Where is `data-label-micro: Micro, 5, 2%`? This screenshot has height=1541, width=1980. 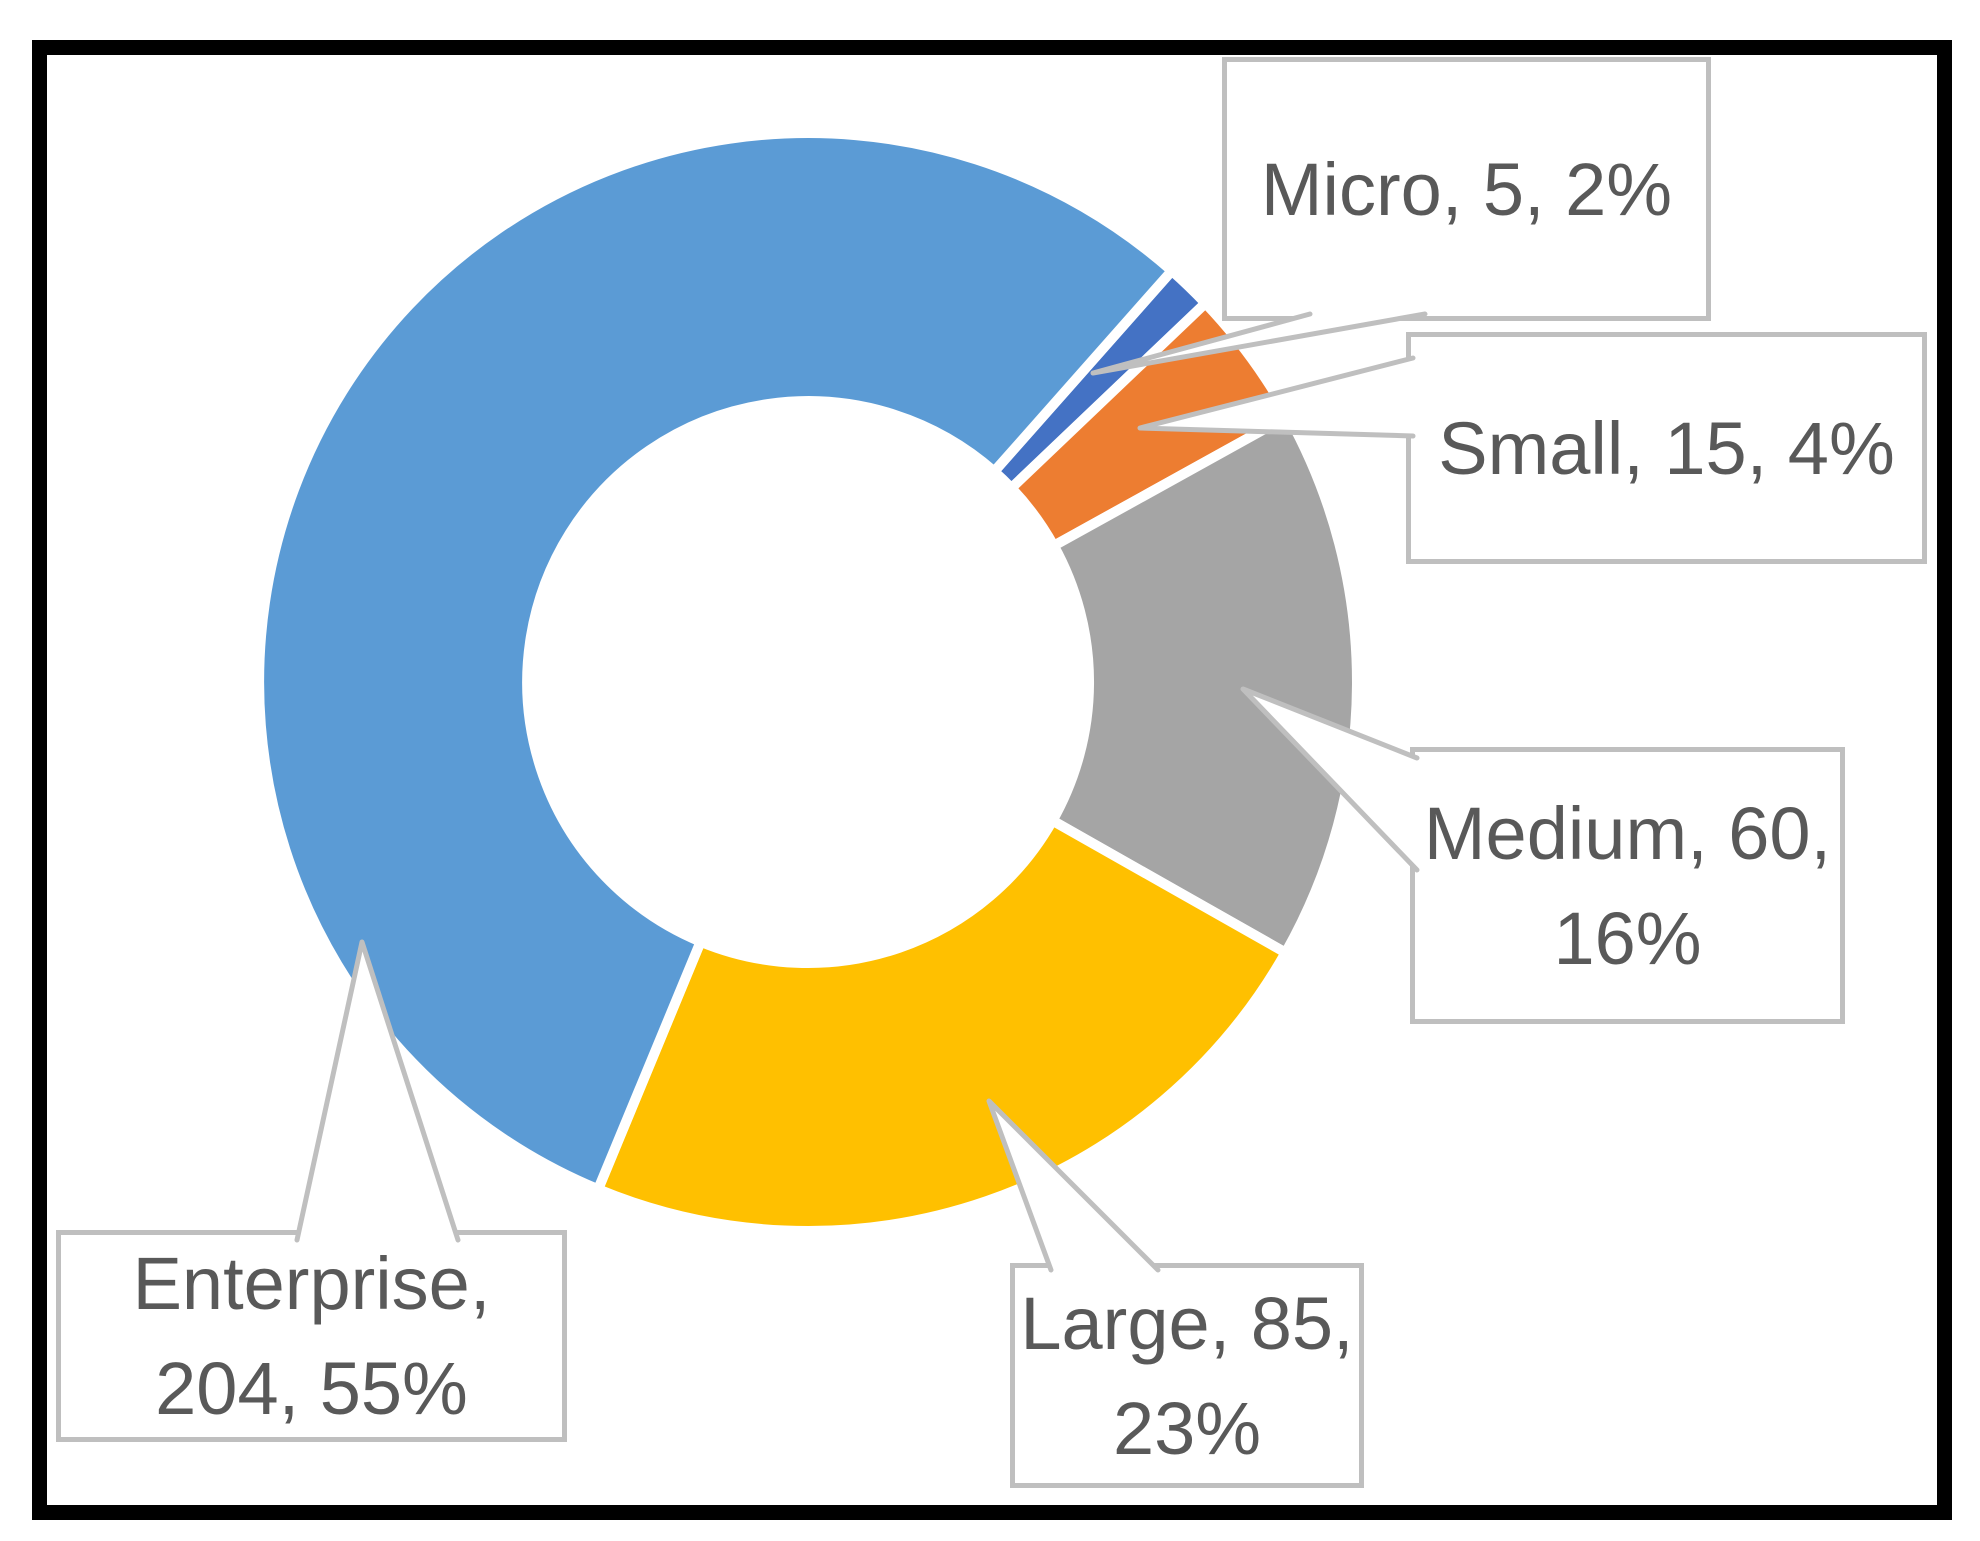 data-label-micro: Micro, 5, 2% is located at coordinates (1466, 189).